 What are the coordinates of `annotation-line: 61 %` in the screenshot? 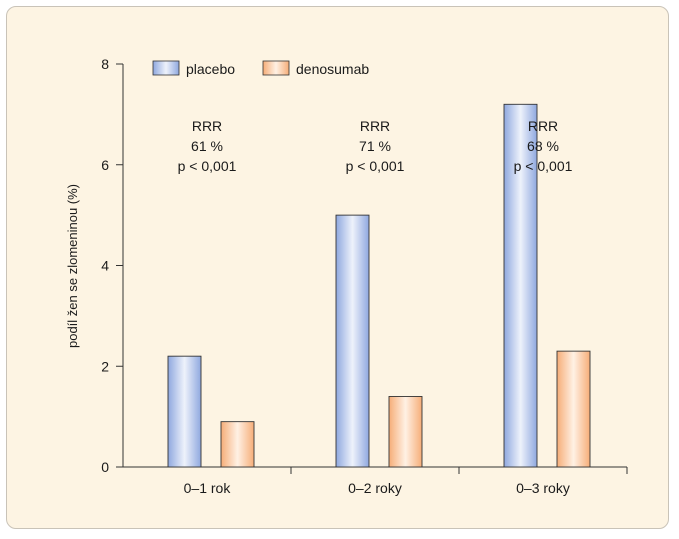 It's located at (207, 146).